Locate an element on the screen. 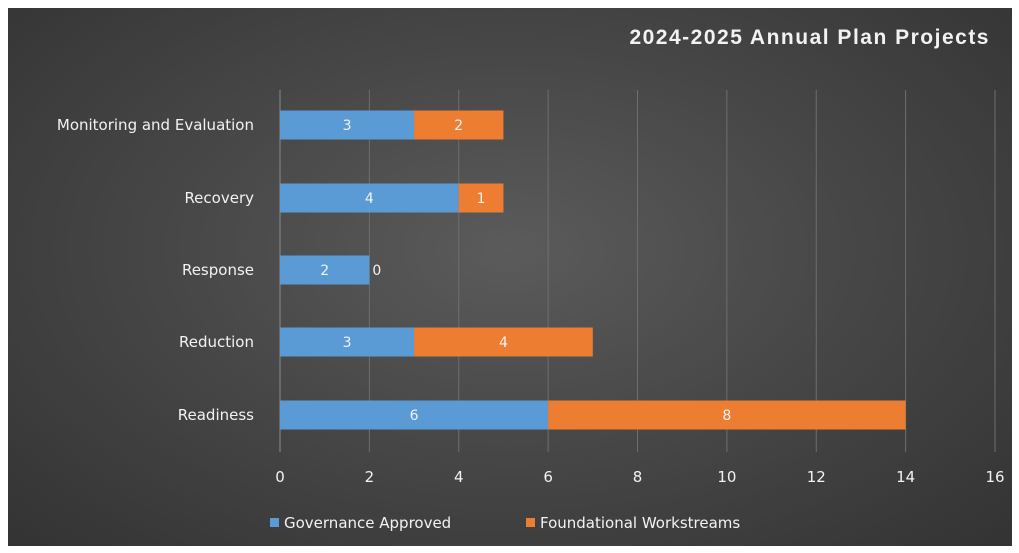 The image size is (1019, 553). x-tick-label: 0 is located at coordinates (280, 477).